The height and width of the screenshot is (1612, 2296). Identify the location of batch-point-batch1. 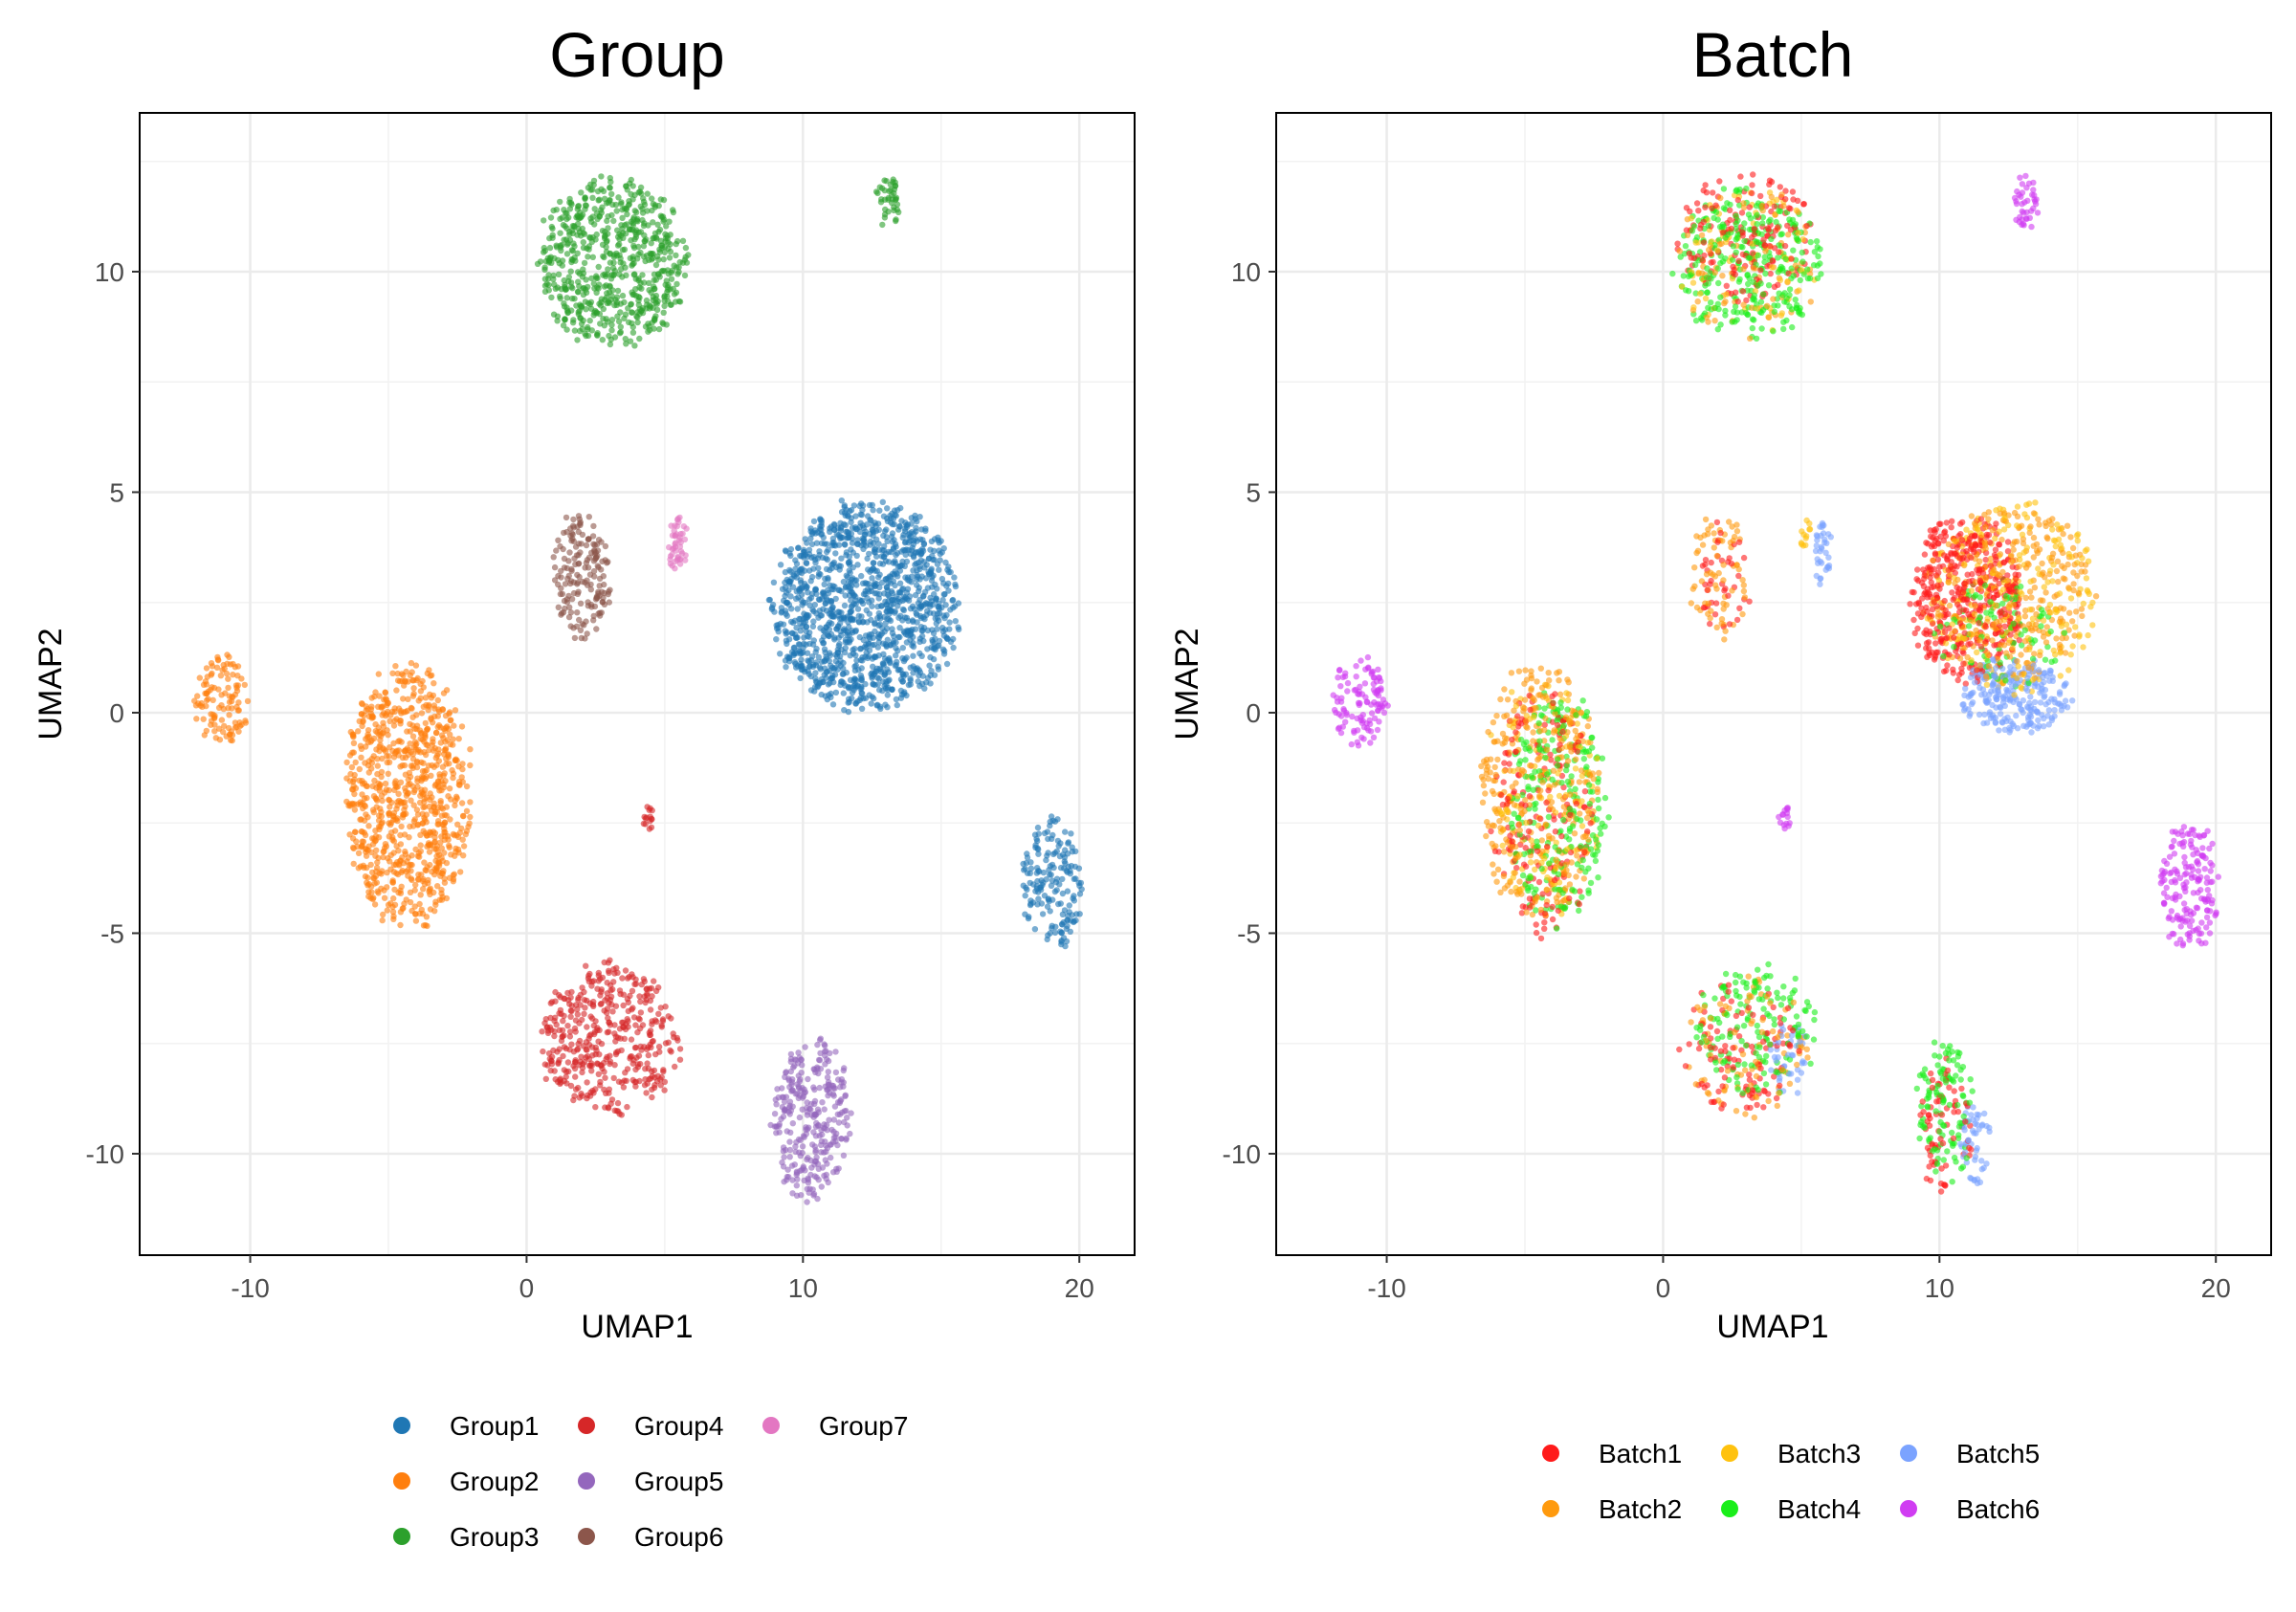
(1717, 522).